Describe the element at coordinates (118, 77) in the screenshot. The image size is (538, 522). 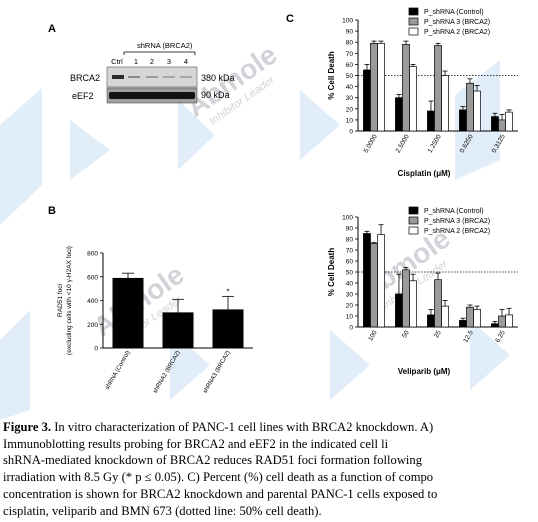
I see `blot-brca2-band-ctrl` at that location.